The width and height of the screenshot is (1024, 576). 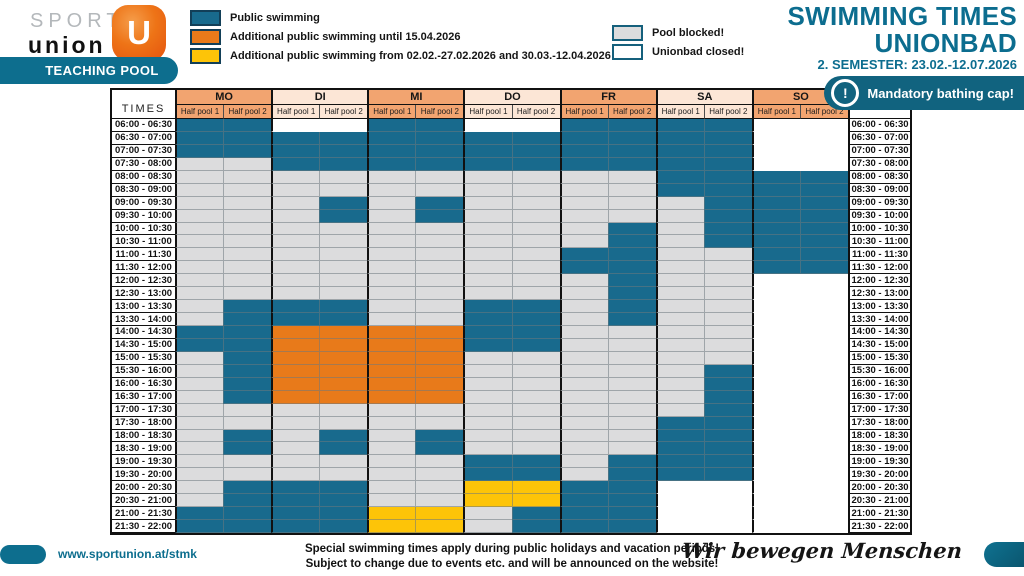 What do you see at coordinates (679, 384) in the screenshot?
I see `slot-SA-pool1-16:00-16:30` at bounding box center [679, 384].